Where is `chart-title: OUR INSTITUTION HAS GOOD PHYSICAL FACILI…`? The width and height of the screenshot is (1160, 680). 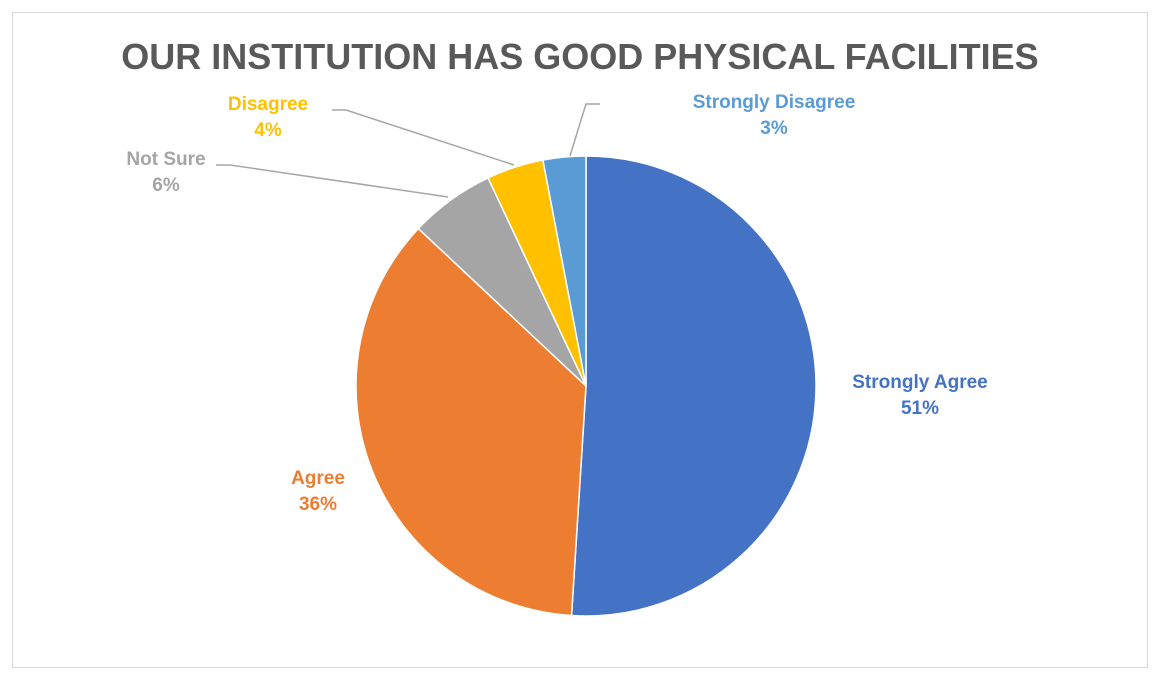 chart-title: OUR INSTITUTION HAS GOOD PHYSICAL FACILI… is located at coordinates (580, 56).